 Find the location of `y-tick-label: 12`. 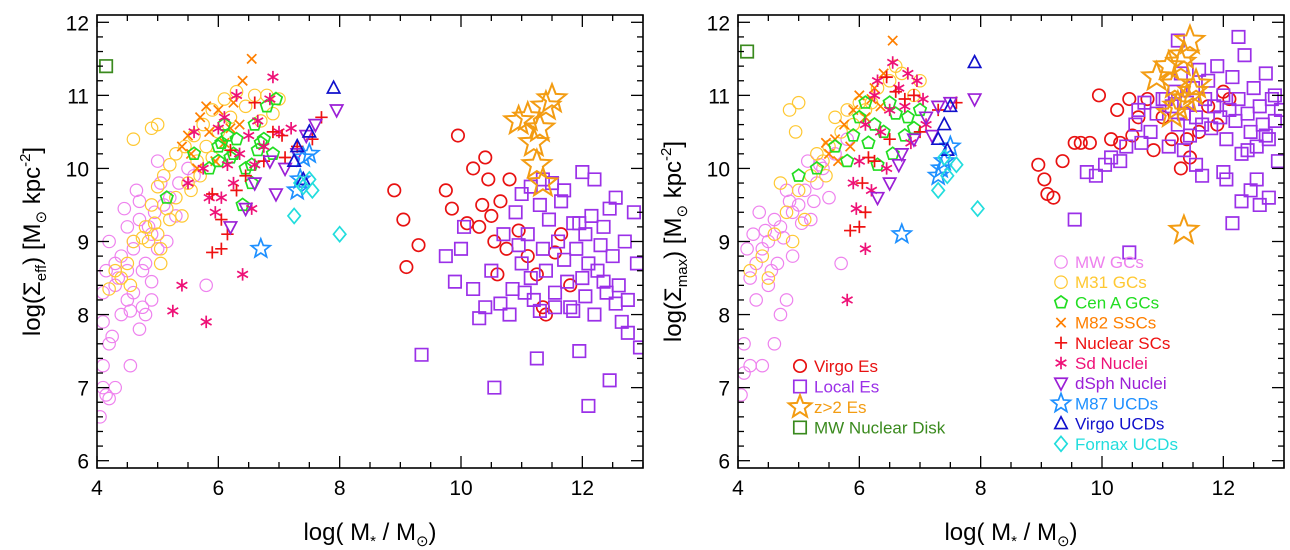

y-tick-label: 12 is located at coordinates (77, 23).